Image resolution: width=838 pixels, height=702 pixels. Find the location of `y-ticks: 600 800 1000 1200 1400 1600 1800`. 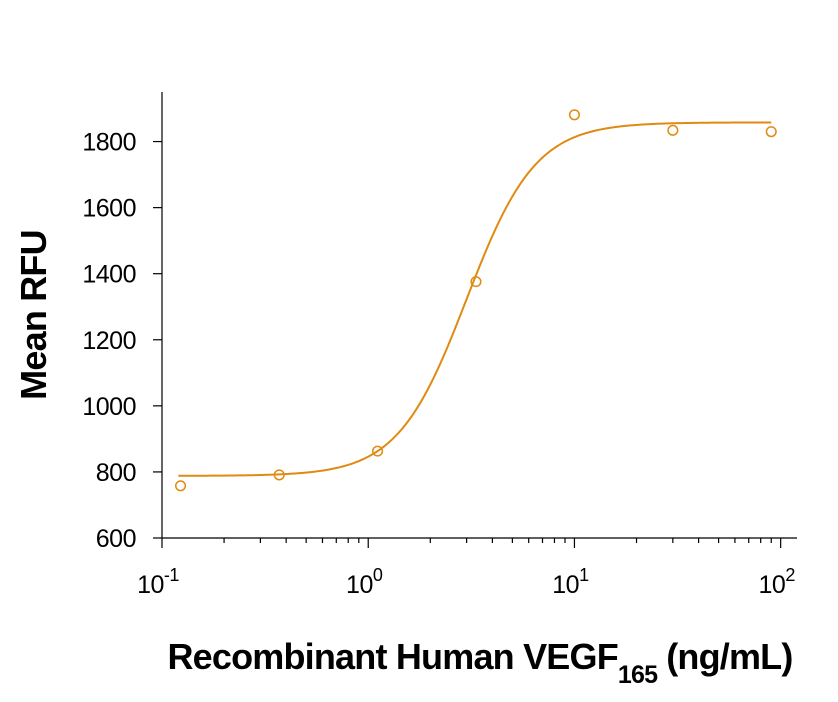

y-ticks: 600 800 1000 1200 1400 1600 1800 is located at coordinates (122, 341).